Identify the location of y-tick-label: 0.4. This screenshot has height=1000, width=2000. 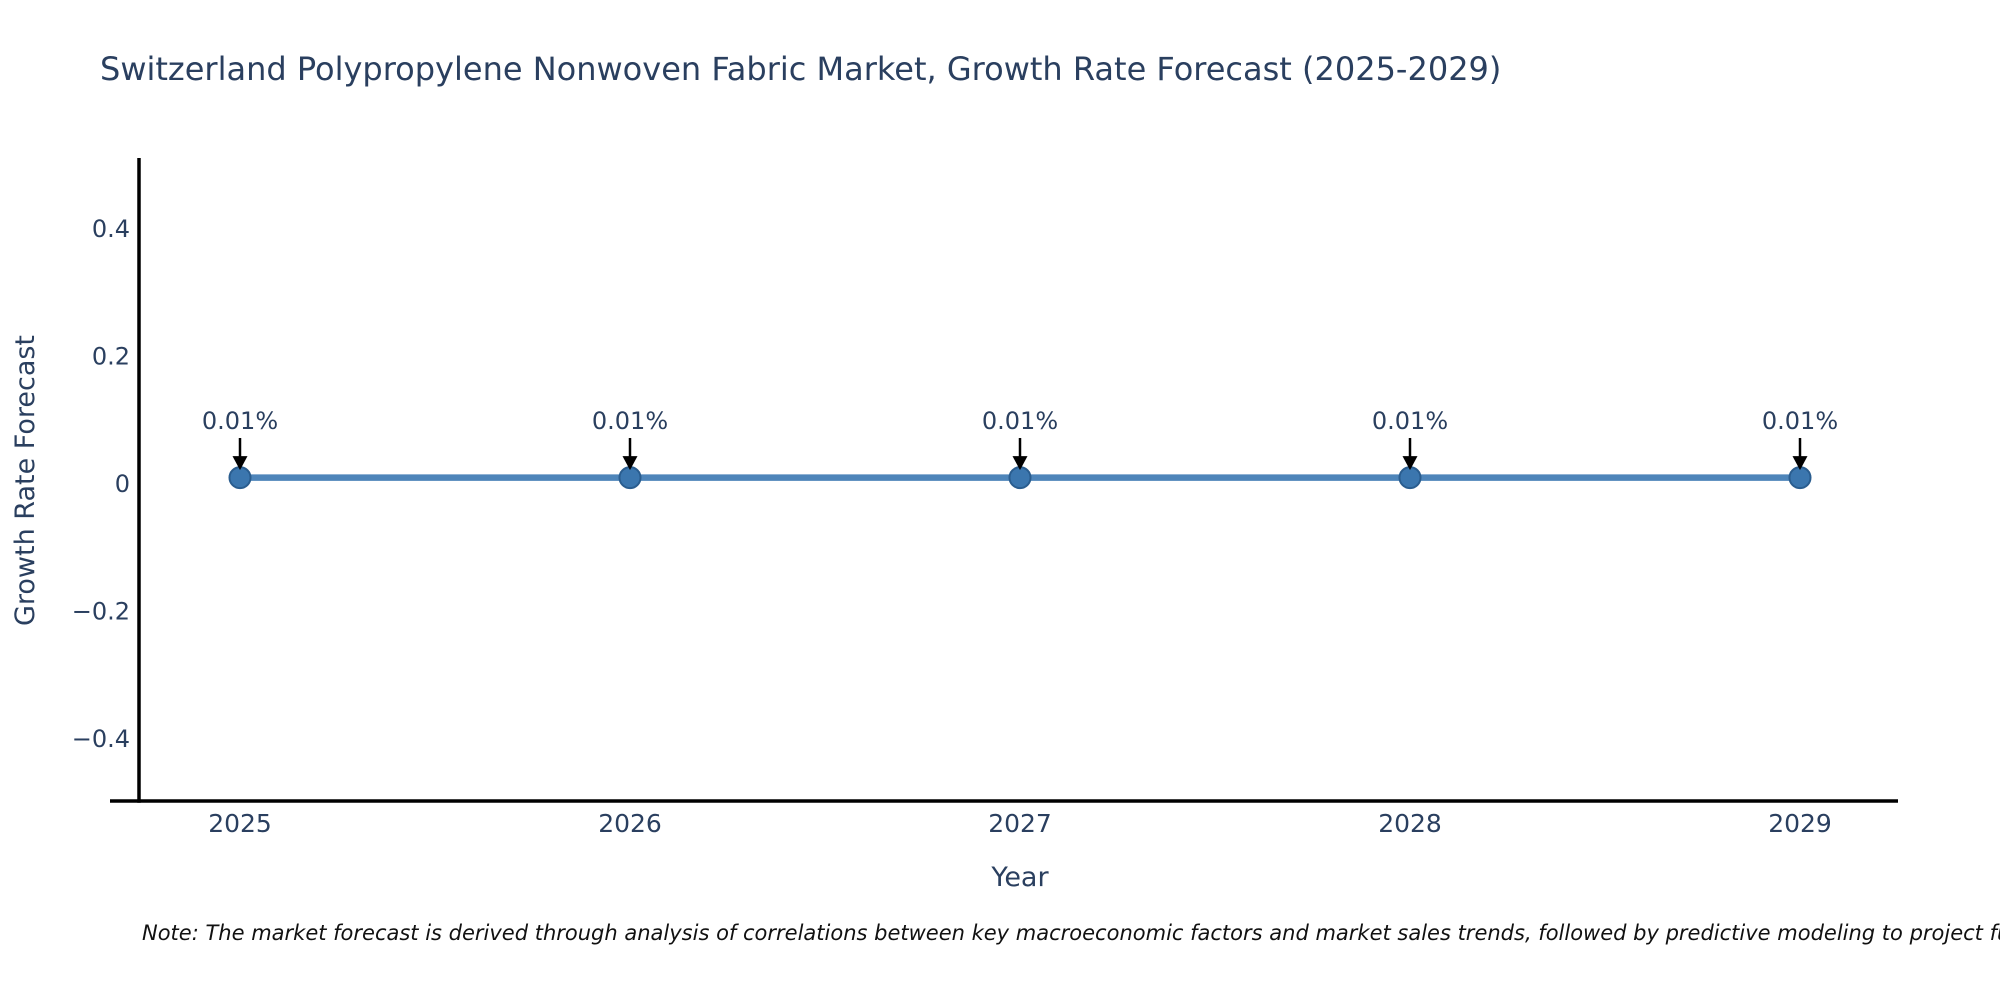
(111, 229).